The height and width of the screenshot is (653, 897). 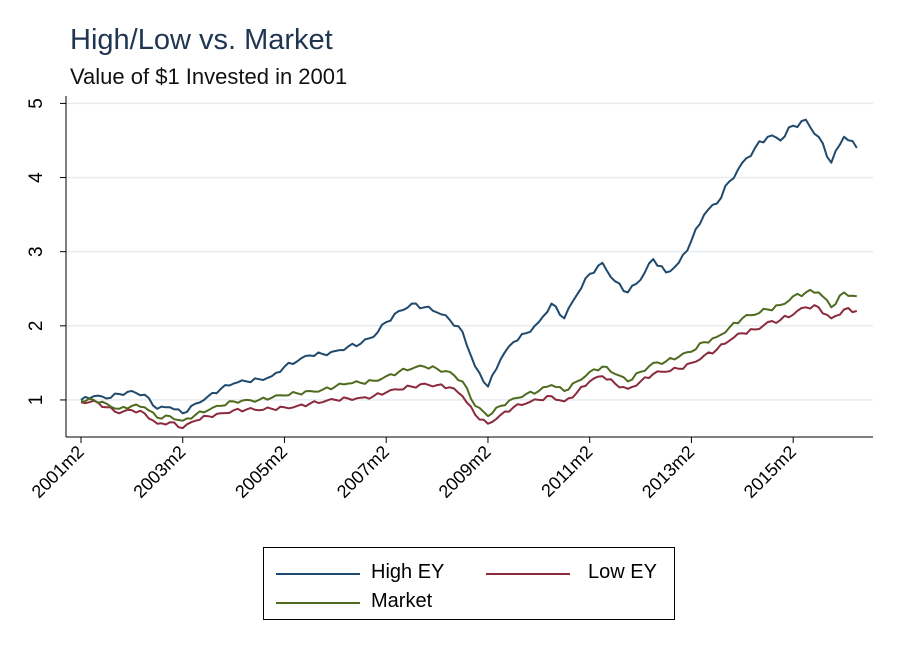 What do you see at coordinates (528, 574) in the screenshot?
I see `legend-swatch-low-ey` at bounding box center [528, 574].